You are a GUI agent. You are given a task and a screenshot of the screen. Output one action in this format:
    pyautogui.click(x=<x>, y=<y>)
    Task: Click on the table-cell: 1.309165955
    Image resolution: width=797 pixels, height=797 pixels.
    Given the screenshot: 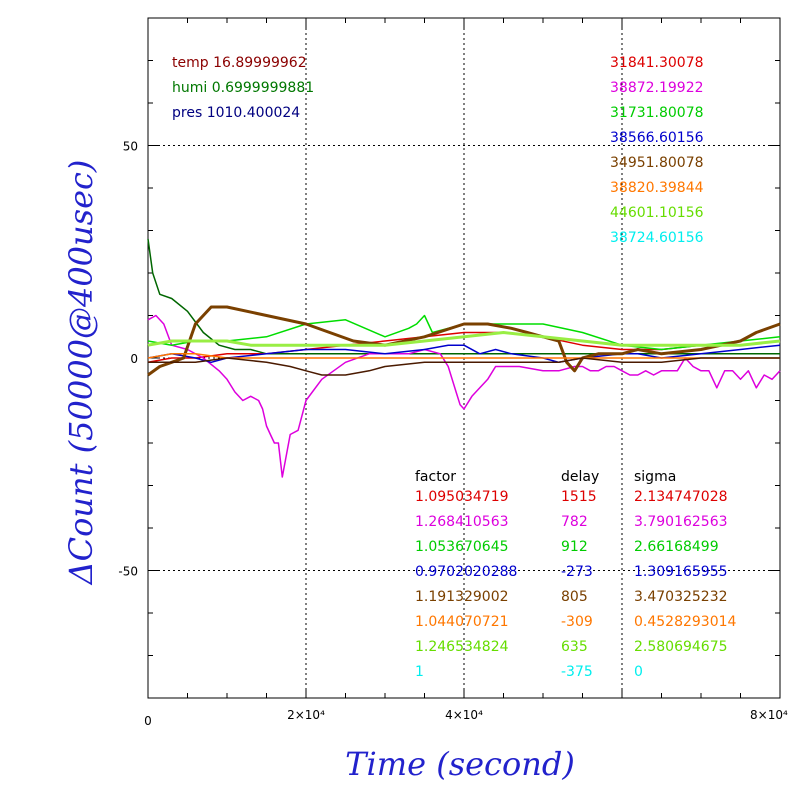 What is the action you would take?
    pyautogui.click(x=681, y=572)
    